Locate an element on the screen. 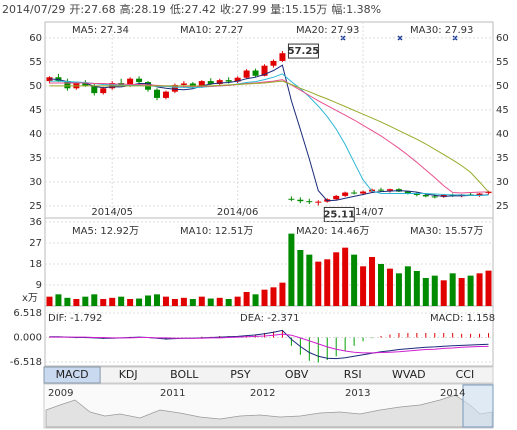 This screenshot has width=517, height=430. y-tick-label: 0.000 is located at coordinates (27, 338).